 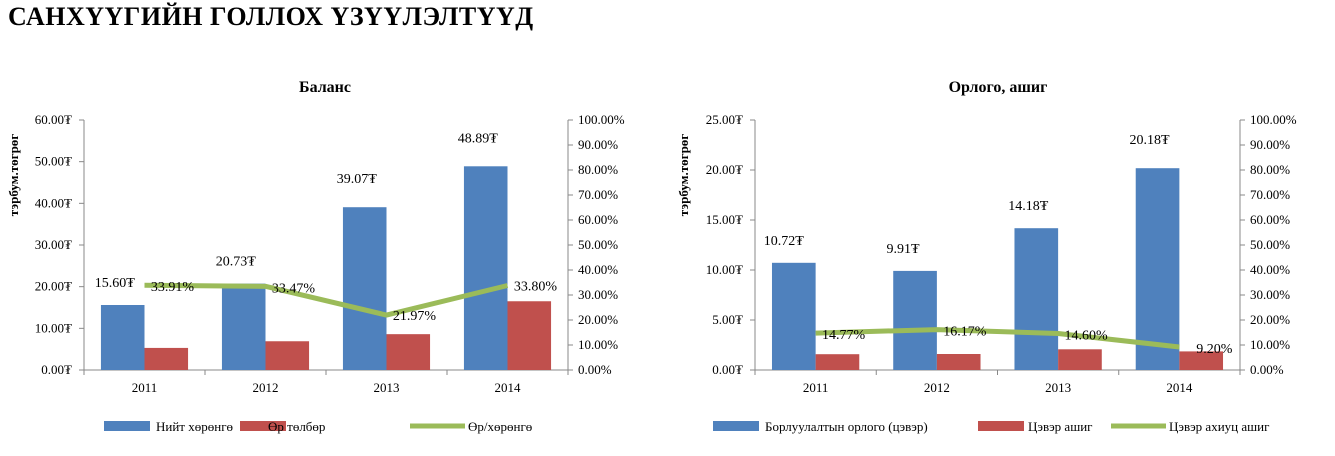 I want to click on c0-y-axis-label: тэрбум.төгрөг, so click(x=13, y=175).